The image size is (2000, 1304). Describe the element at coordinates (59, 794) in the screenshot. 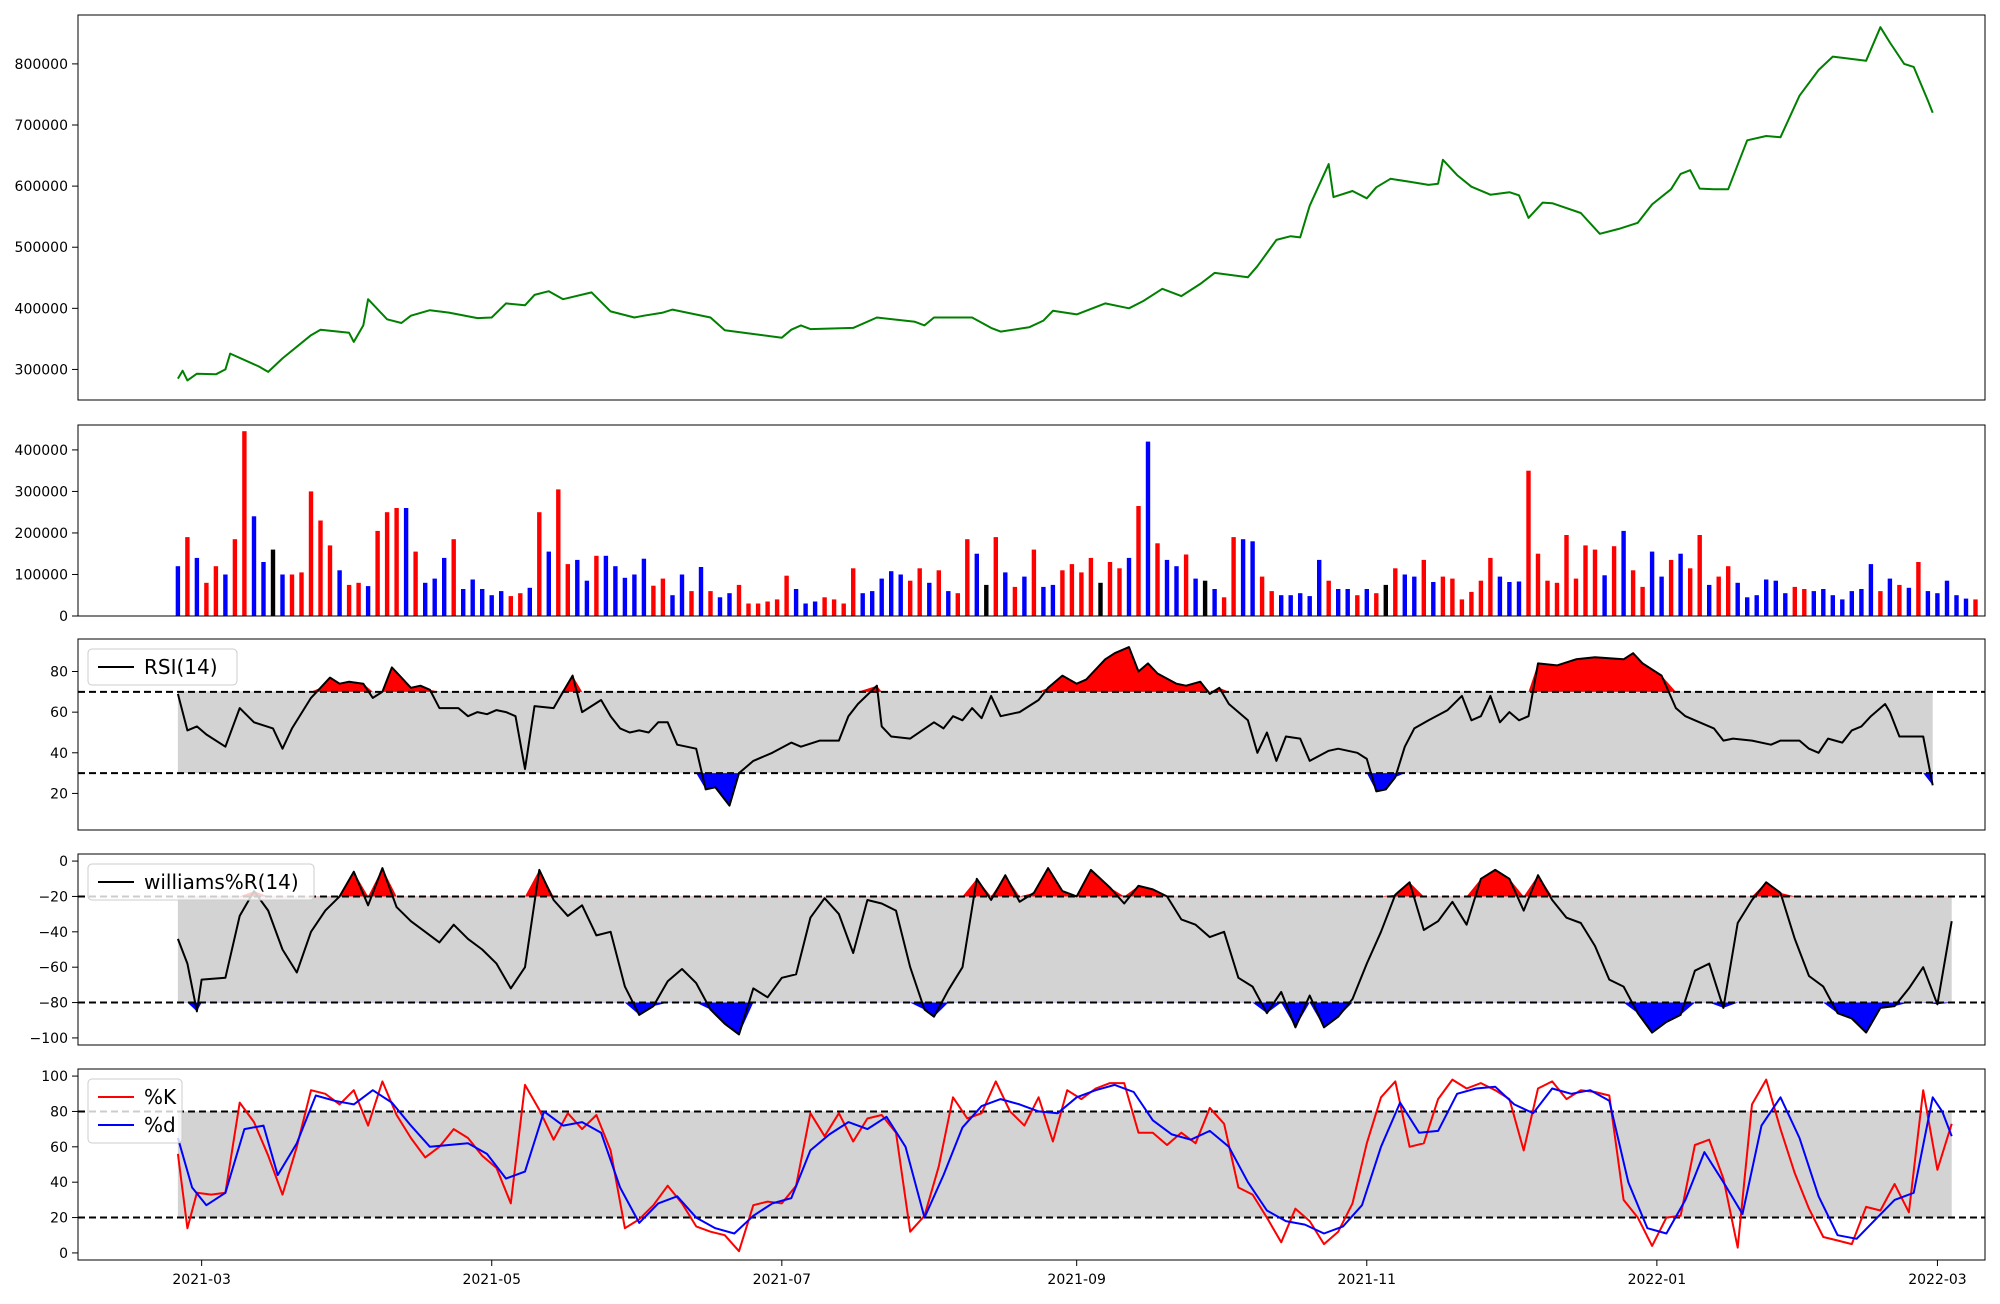

I see `y-tick-label: 20` at that location.